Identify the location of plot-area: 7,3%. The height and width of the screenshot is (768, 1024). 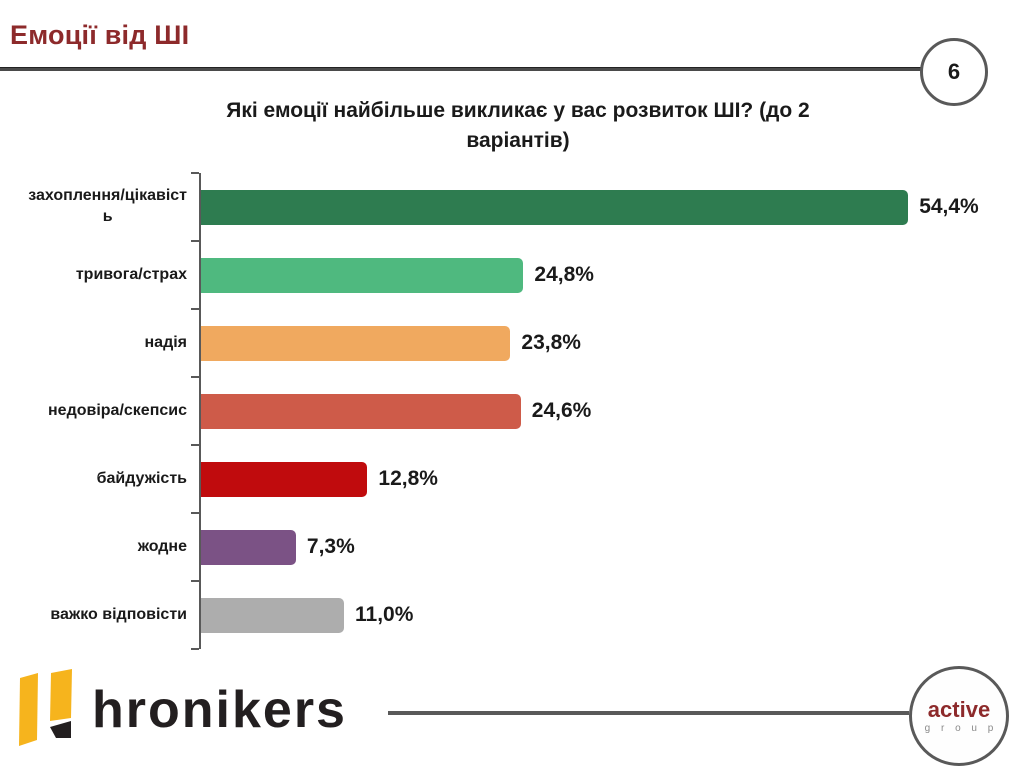
(586, 546).